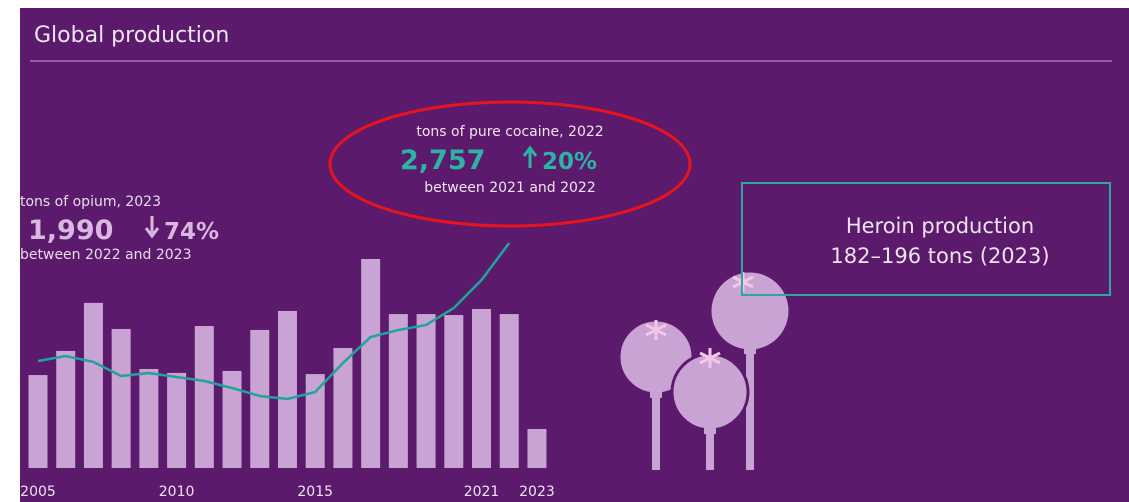  Describe the element at coordinates (90, 202) in the screenshot. I see `opium-label: tons of opium, 2023` at that location.